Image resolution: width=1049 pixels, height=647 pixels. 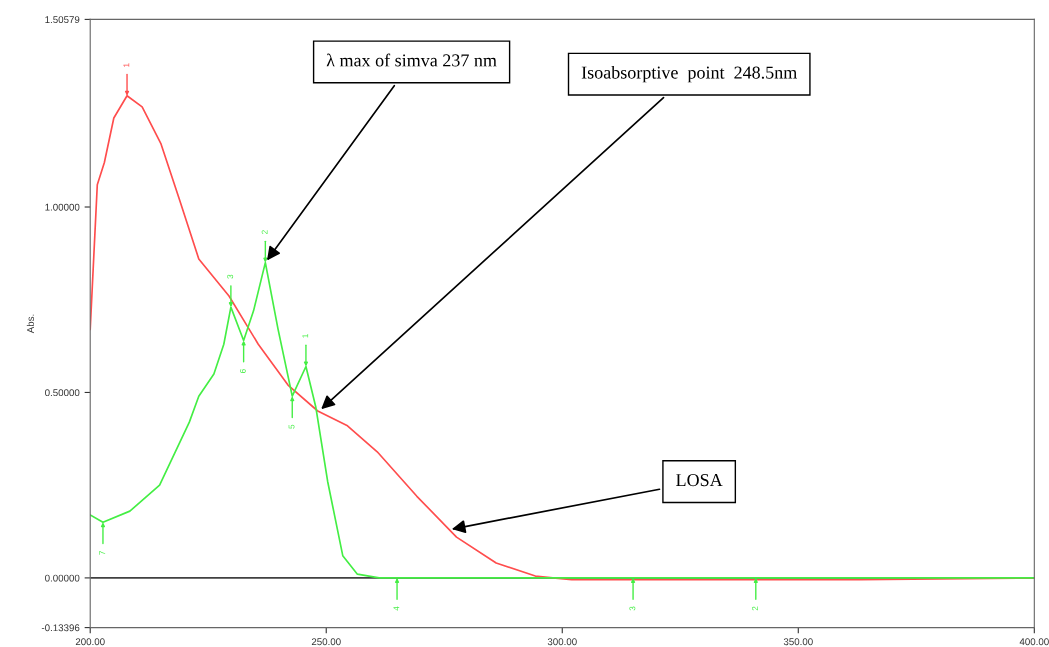 What do you see at coordinates (699, 480) in the screenshot?
I see `annotation: LOSA` at bounding box center [699, 480].